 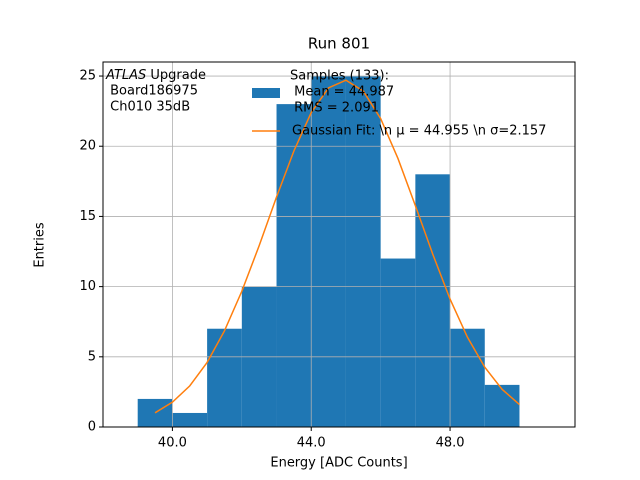 What do you see at coordinates (125, 75) in the screenshot?
I see `annotation-italic: ATLAS` at bounding box center [125, 75].